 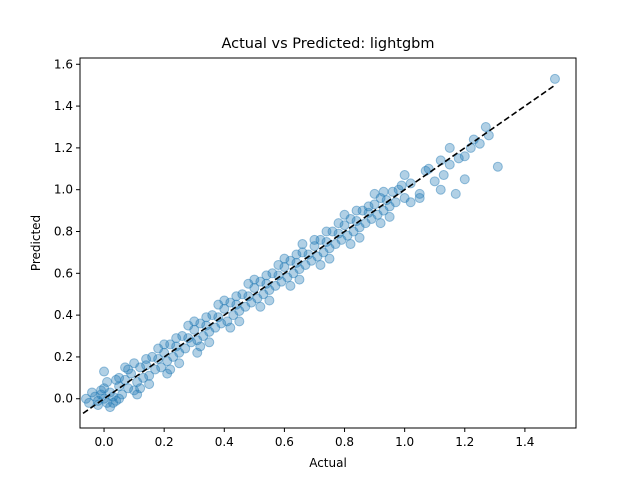 What do you see at coordinates (524, 442) in the screenshot?
I see `x-tick-label: 1.4` at bounding box center [524, 442].